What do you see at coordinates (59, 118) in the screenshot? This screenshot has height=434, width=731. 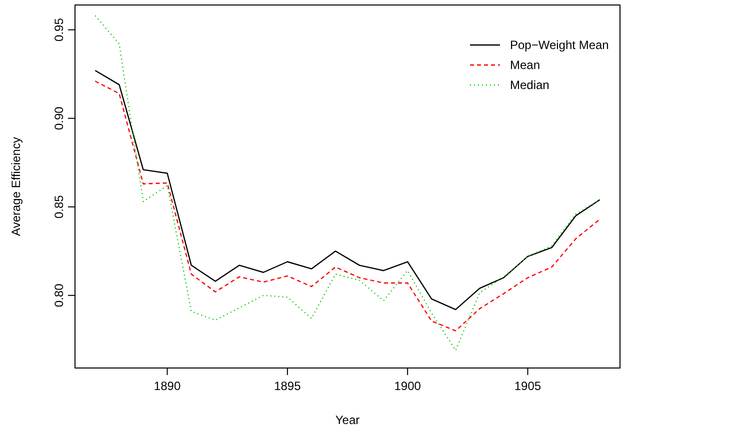 I see `y-tick-label: 0.90` at bounding box center [59, 118].